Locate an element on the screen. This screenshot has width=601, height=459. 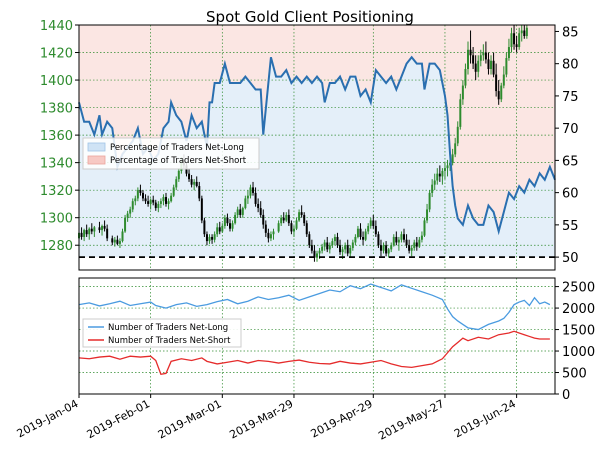
date-tick-label: 2019-Jun-24 is located at coordinates (485, 418).